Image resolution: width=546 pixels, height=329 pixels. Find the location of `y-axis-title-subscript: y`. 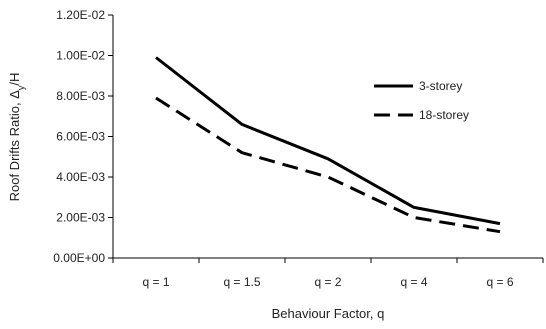

y-axis-title-subscript: y is located at coordinates (21, 87).